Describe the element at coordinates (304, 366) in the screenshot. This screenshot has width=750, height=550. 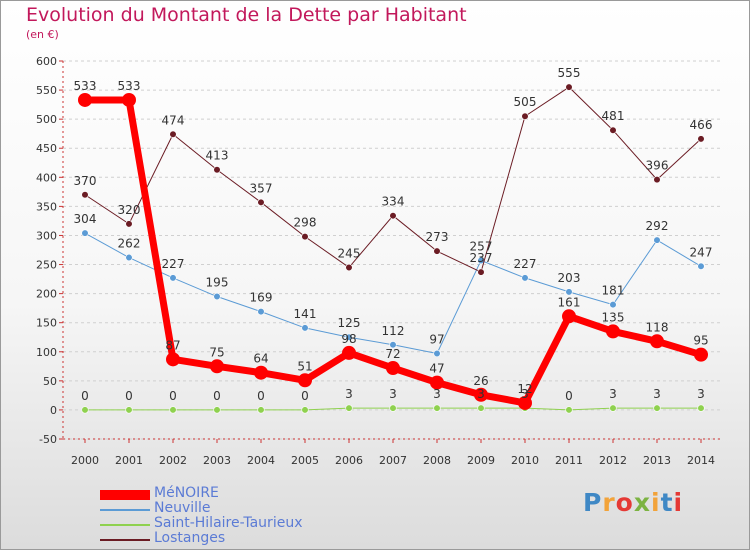
I see `data-label: 51` at that location.